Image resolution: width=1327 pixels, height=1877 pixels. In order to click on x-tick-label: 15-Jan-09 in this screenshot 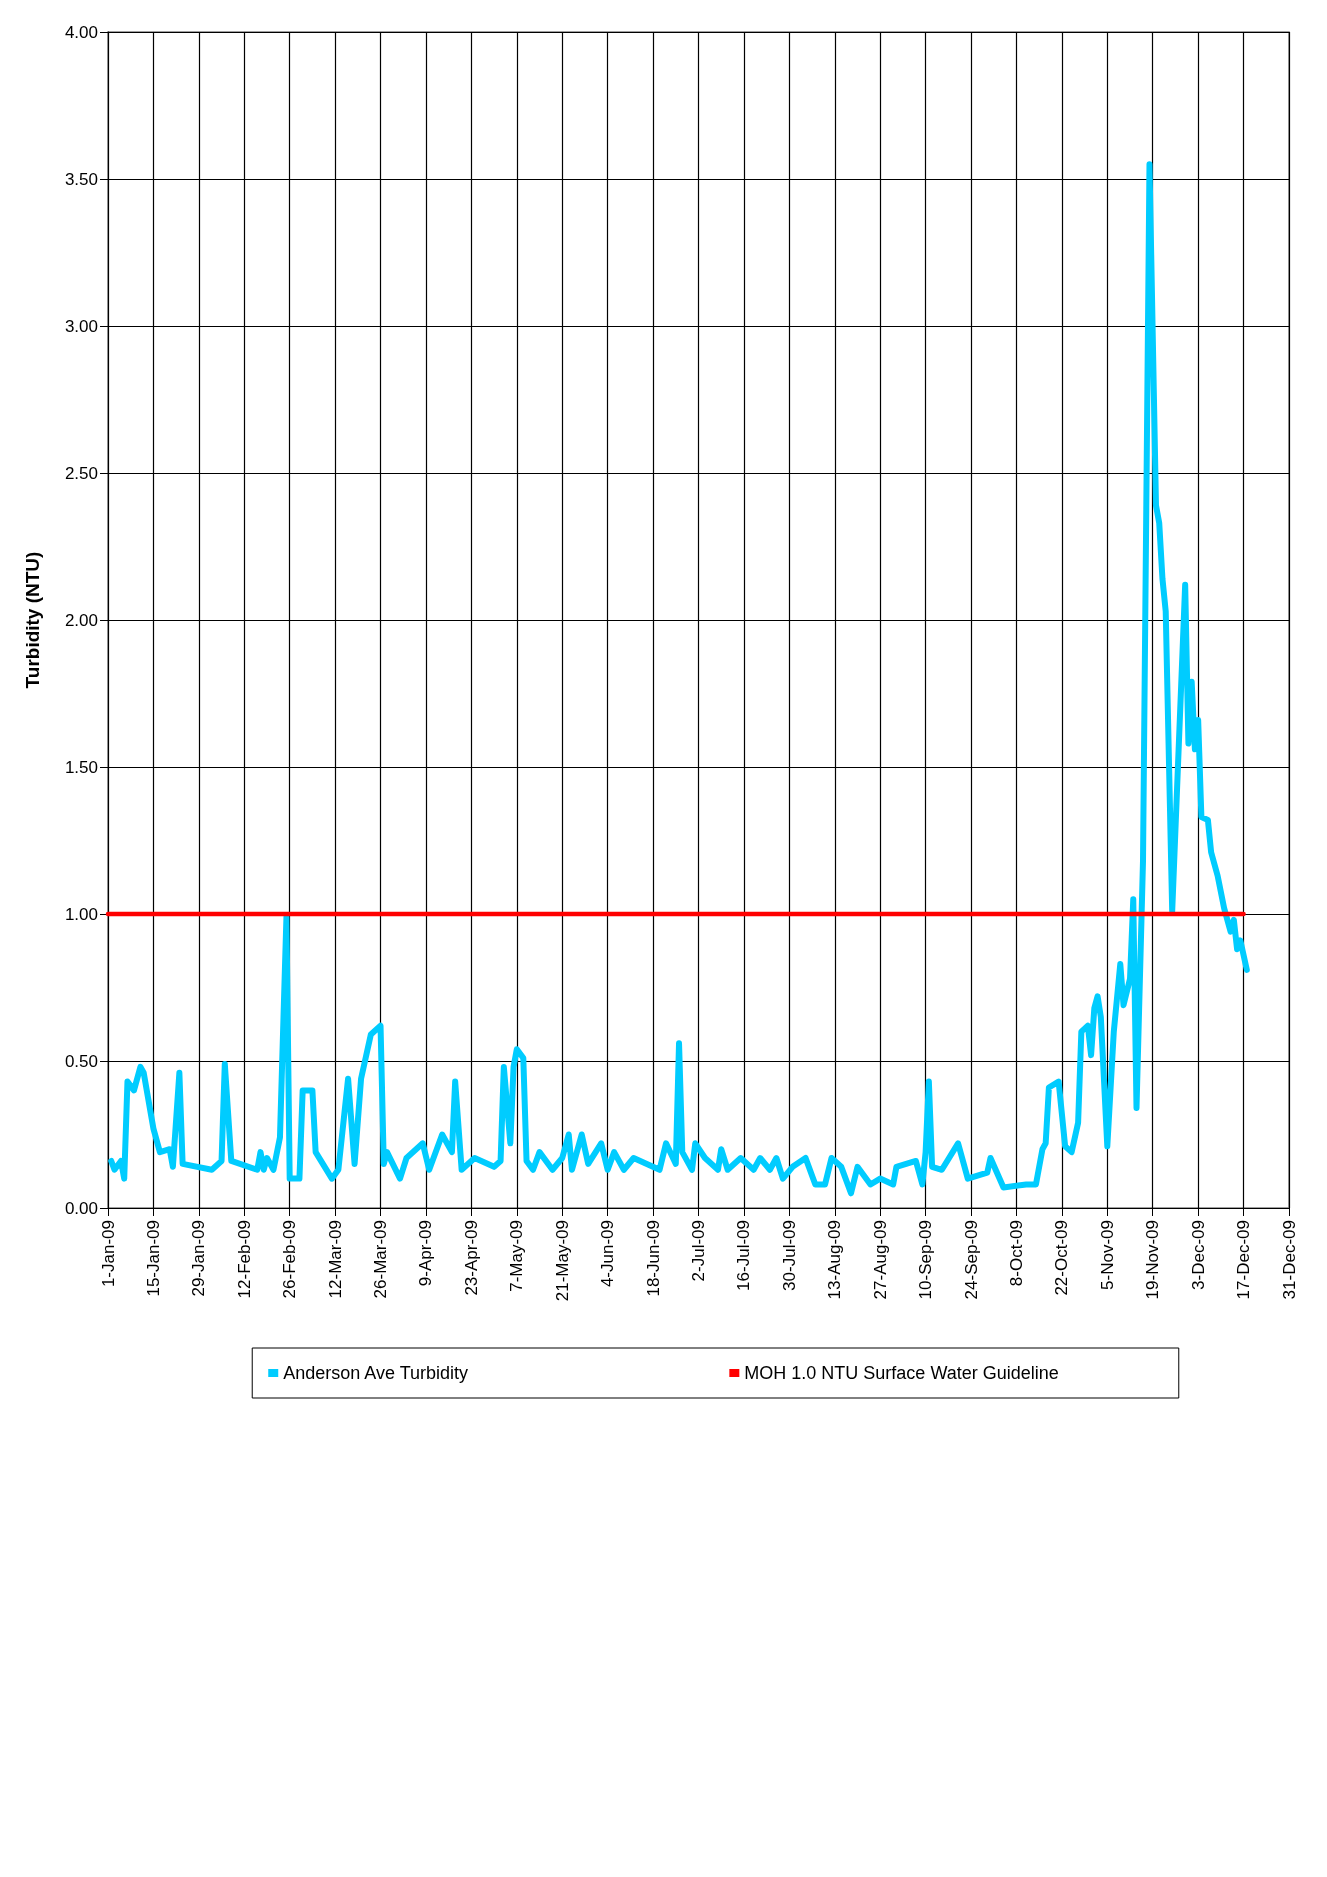, I will do `click(153, 1258)`.